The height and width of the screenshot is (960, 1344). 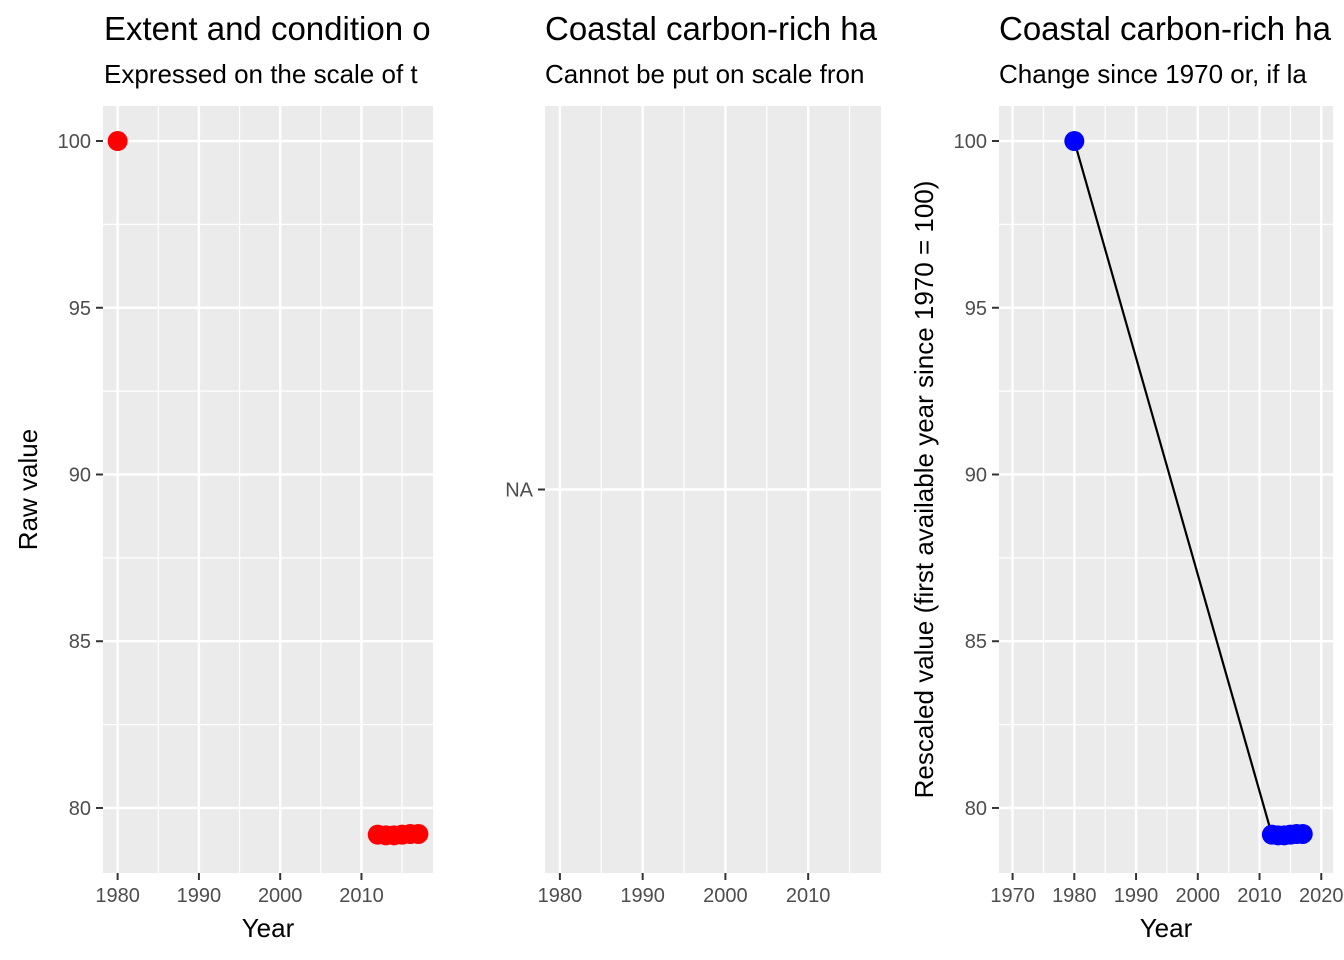 I want to click on chart-3-x-tick-label: 2020, so click(x=1321, y=896).